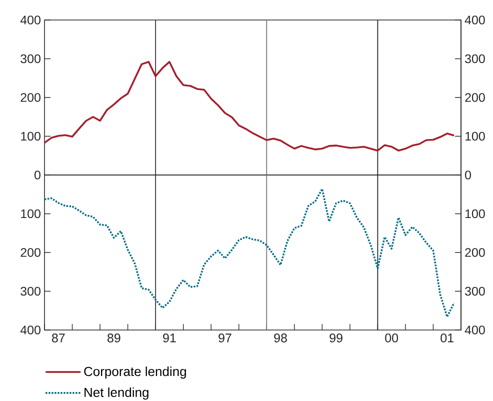 The height and width of the screenshot is (401, 493). I want to click on legend-label: Net lending, so click(116, 393).